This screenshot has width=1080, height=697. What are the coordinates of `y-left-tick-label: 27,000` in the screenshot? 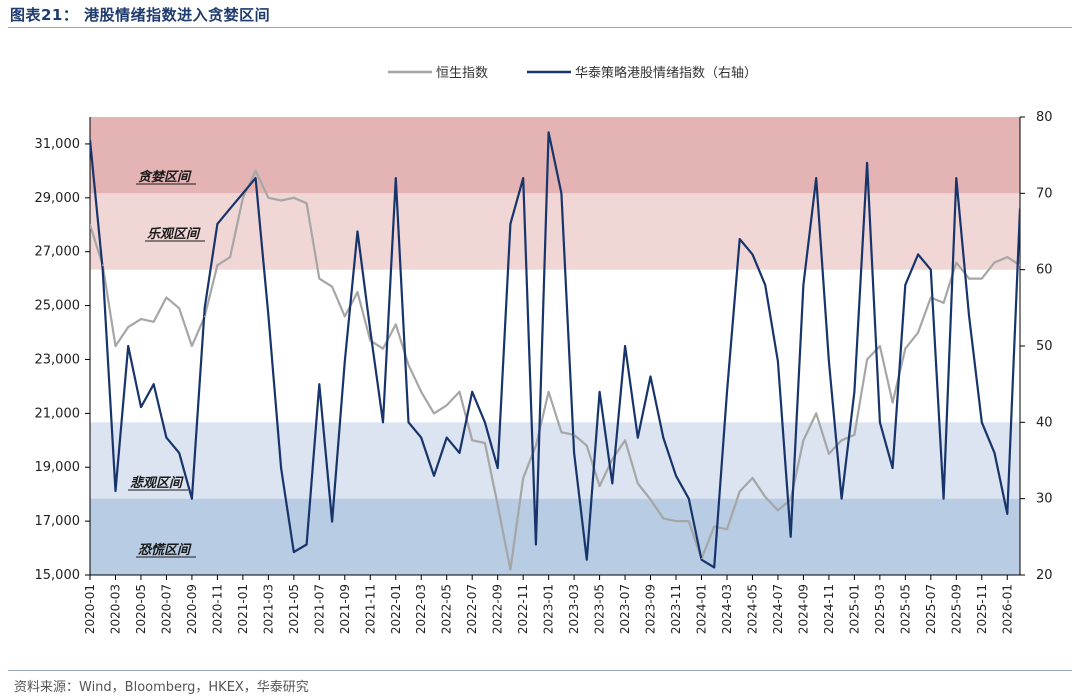 It's located at (58, 252).